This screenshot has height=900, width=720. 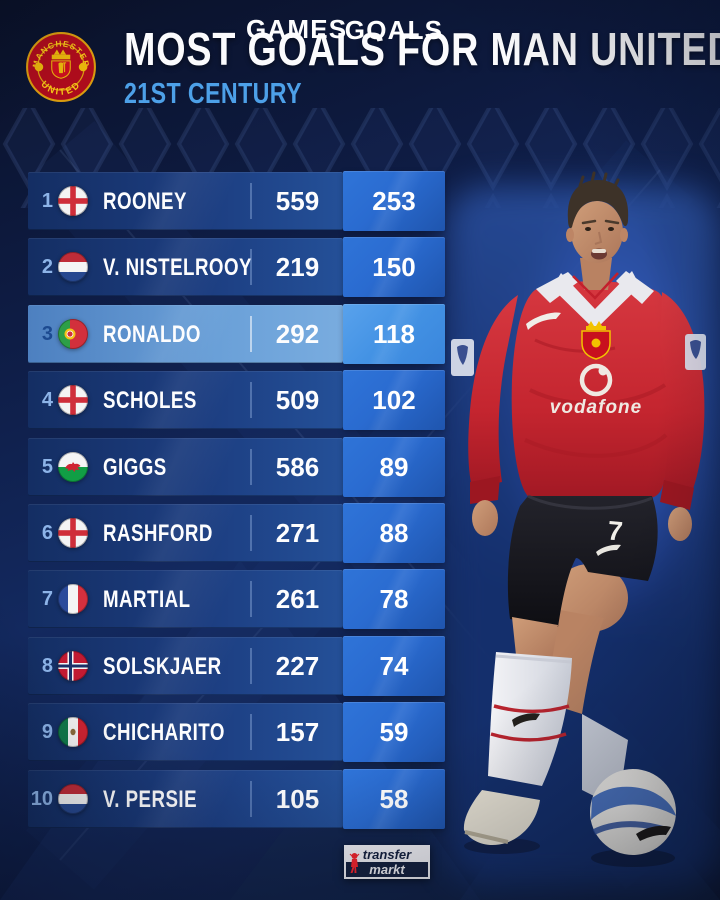 What do you see at coordinates (297, 400) in the screenshot?
I see `games-value: 509` at bounding box center [297, 400].